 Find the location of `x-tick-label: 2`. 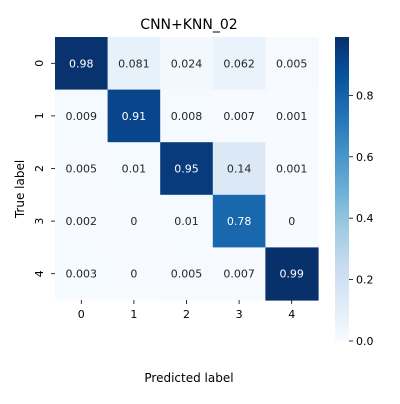

x-tick-label: 2 is located at coordinates (186, 314).